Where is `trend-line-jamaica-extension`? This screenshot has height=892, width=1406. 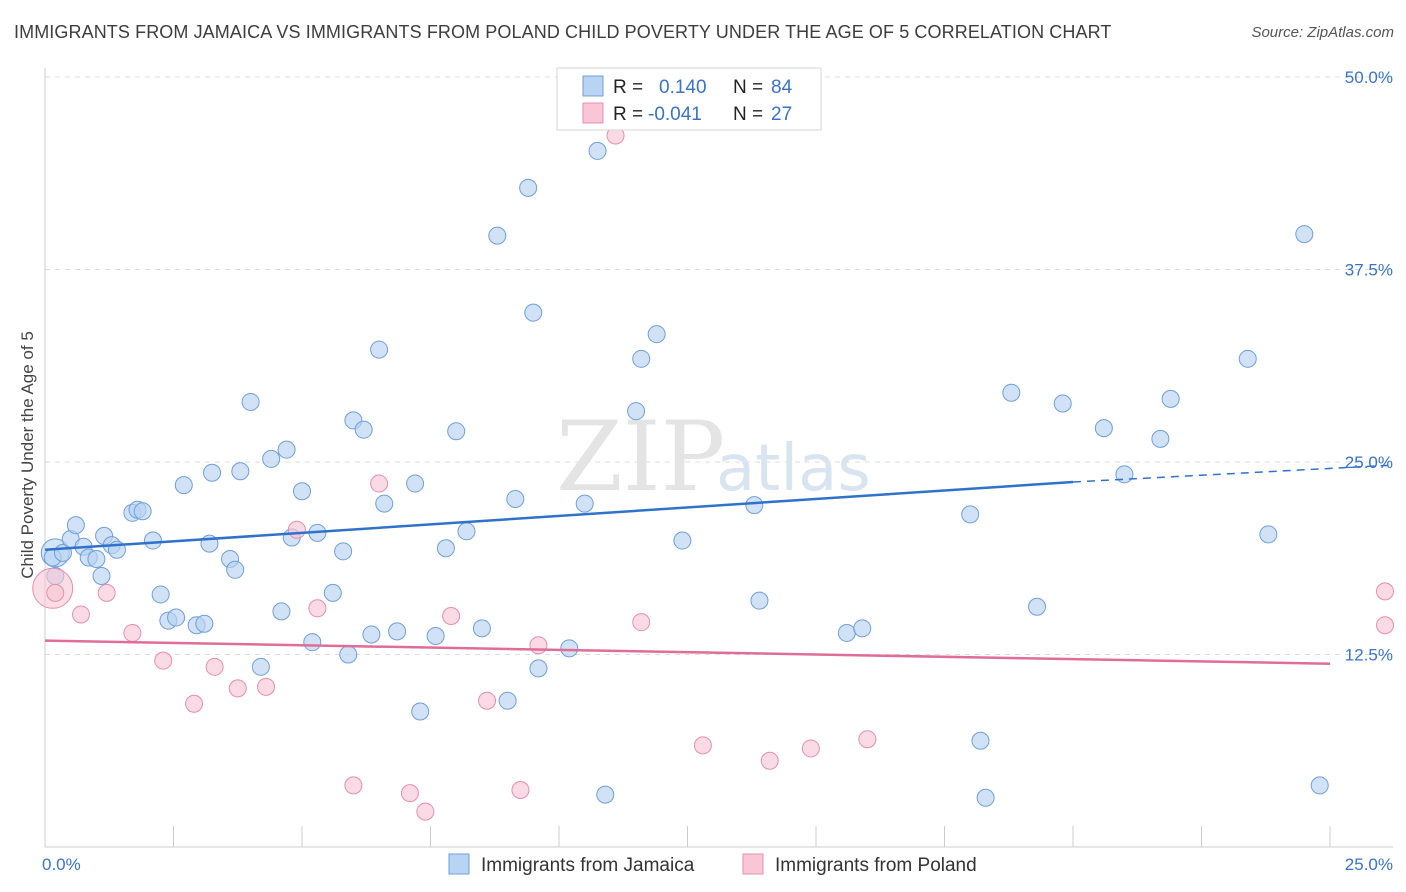
trend-line-jamaica-extension is located at coordinates (1233, 473).